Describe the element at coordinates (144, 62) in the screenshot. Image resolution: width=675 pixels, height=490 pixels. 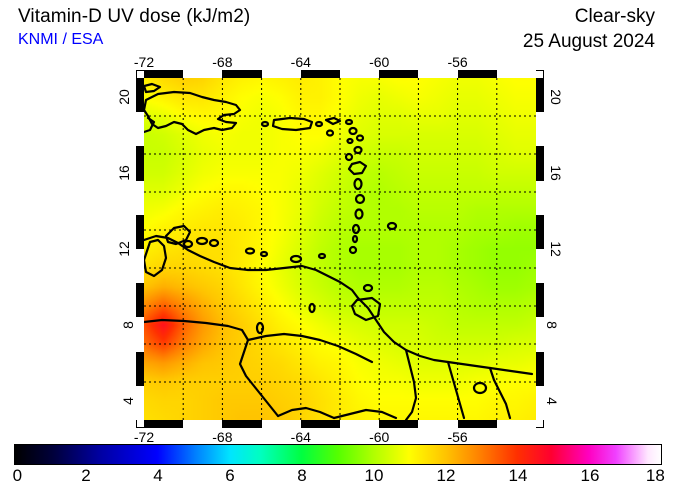
I see `lon-tick-top-0: -72` at that location.